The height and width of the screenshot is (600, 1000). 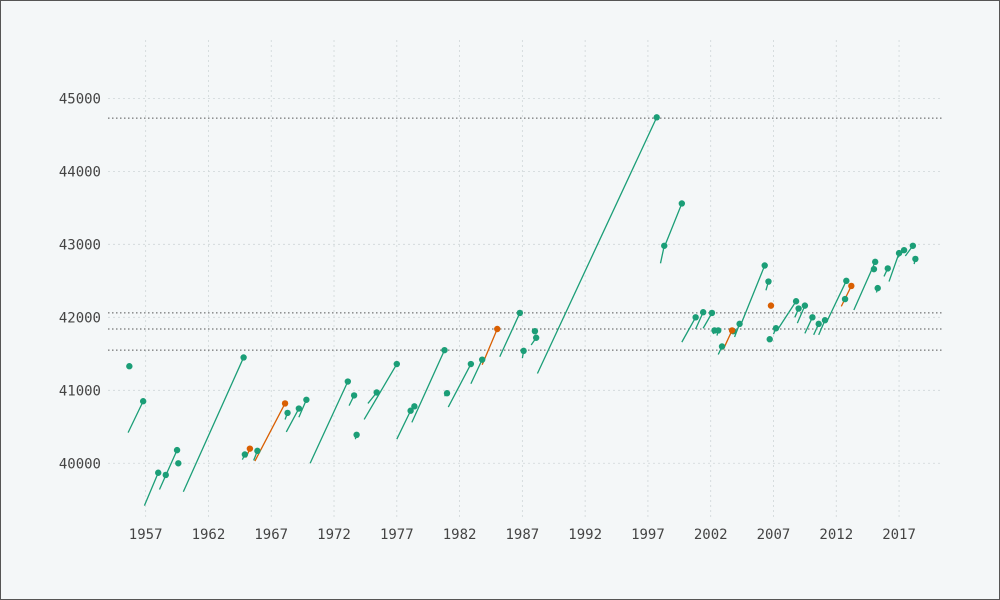 I want to click on x-tick-label: 1982, so click(x=460, y=535).